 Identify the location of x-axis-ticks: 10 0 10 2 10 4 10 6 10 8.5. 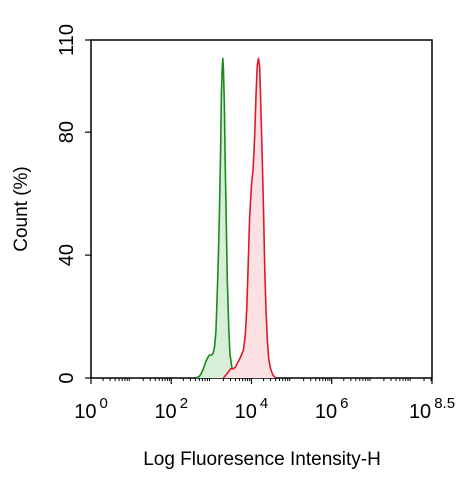
(264, 400).